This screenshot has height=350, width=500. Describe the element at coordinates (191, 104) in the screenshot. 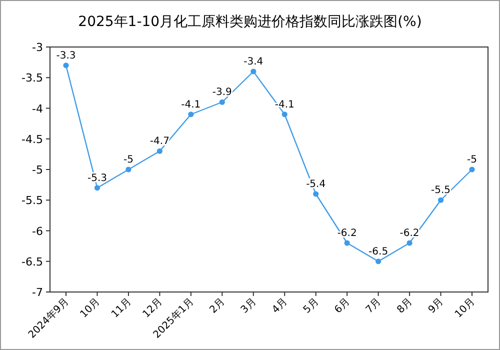

I see `data-label: -4.1` at that location.